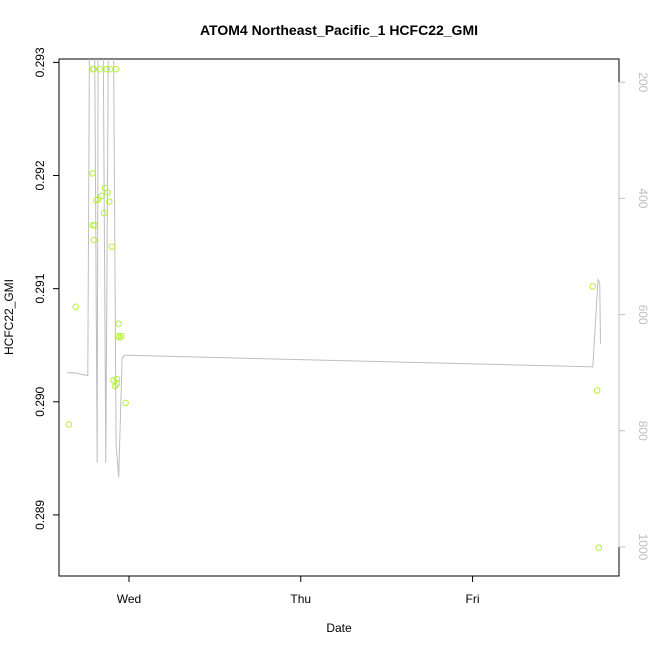 The width and height of the screenshot is (650, 650). What do you see at coordinates (473, 599) in the screenshot?
I see `x-tick-label: Fri` at bounding box center [473, 599].